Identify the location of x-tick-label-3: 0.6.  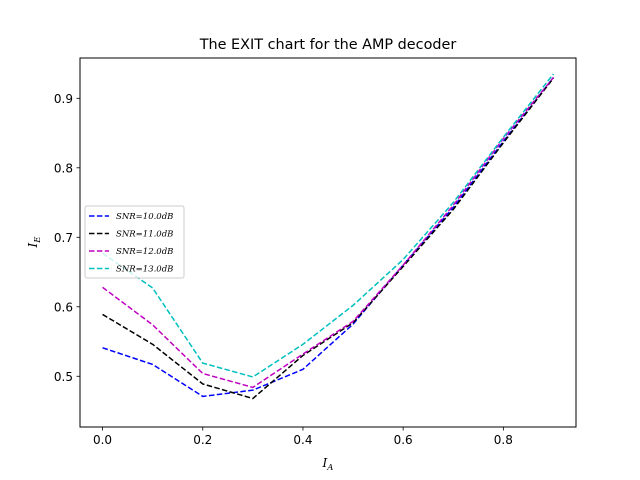
(403, 440).